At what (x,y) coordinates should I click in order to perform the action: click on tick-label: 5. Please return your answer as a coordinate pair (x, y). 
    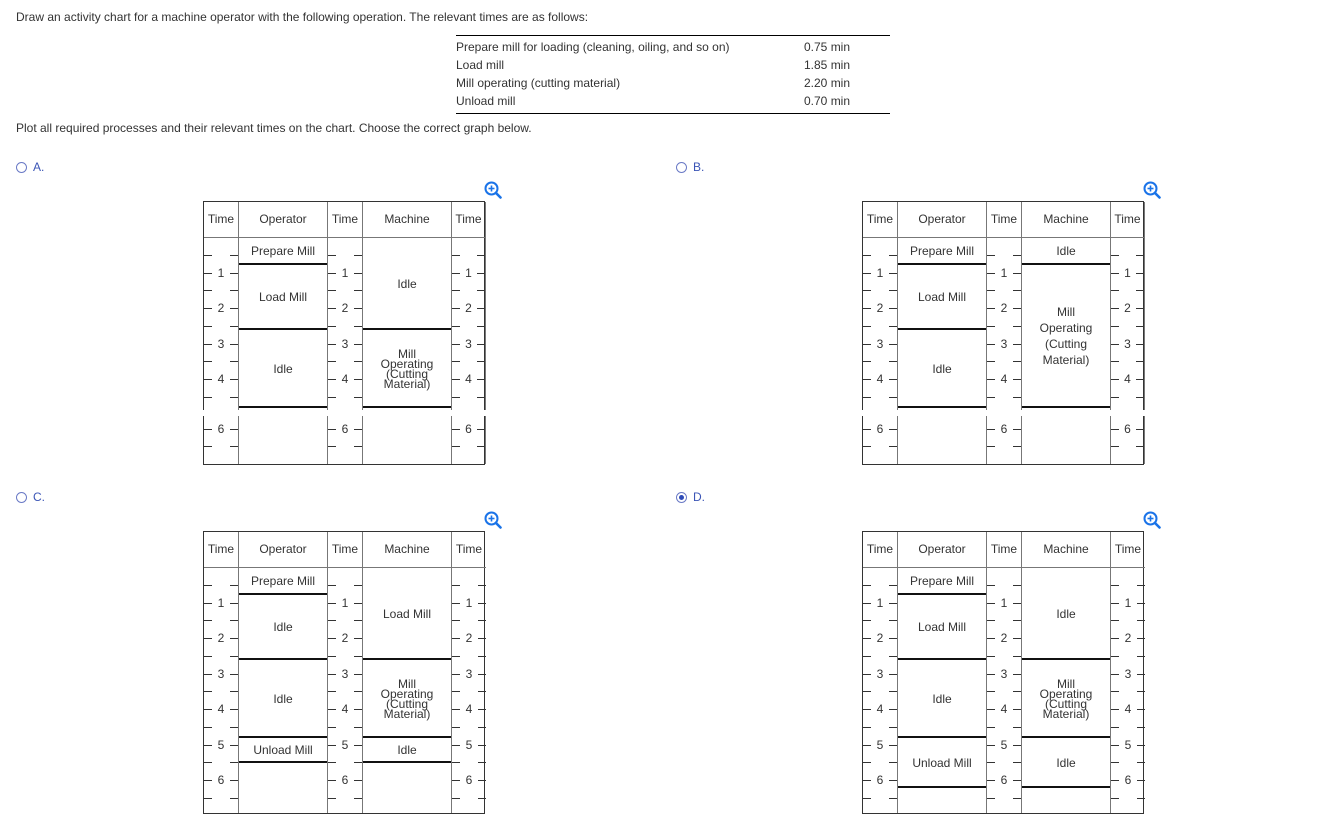
    Looking at the image, I should click on (1128, 744).